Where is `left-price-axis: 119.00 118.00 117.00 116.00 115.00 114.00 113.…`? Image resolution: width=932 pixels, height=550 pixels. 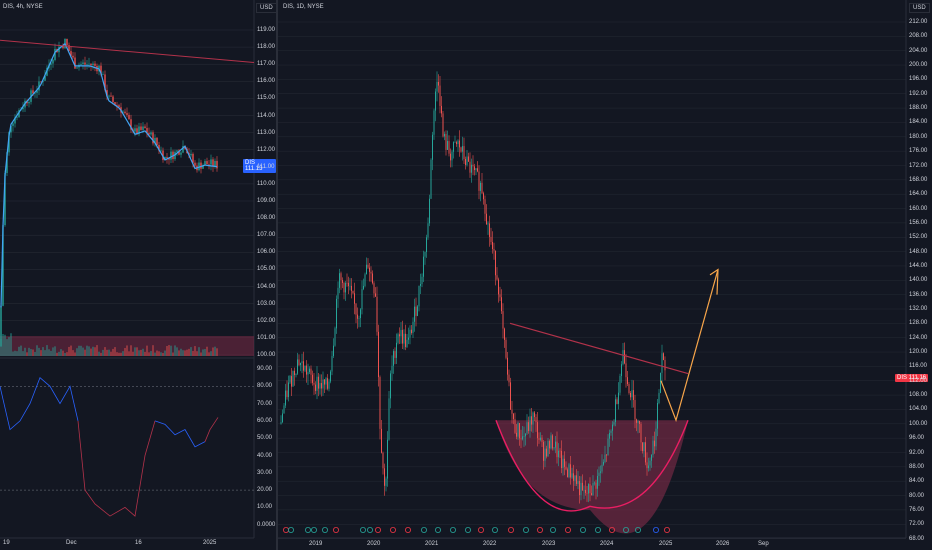
left-price-axis: 119.00 118.00 117.00 116.00 115.00 114.00 113.… is located at coordinates (265, 275).